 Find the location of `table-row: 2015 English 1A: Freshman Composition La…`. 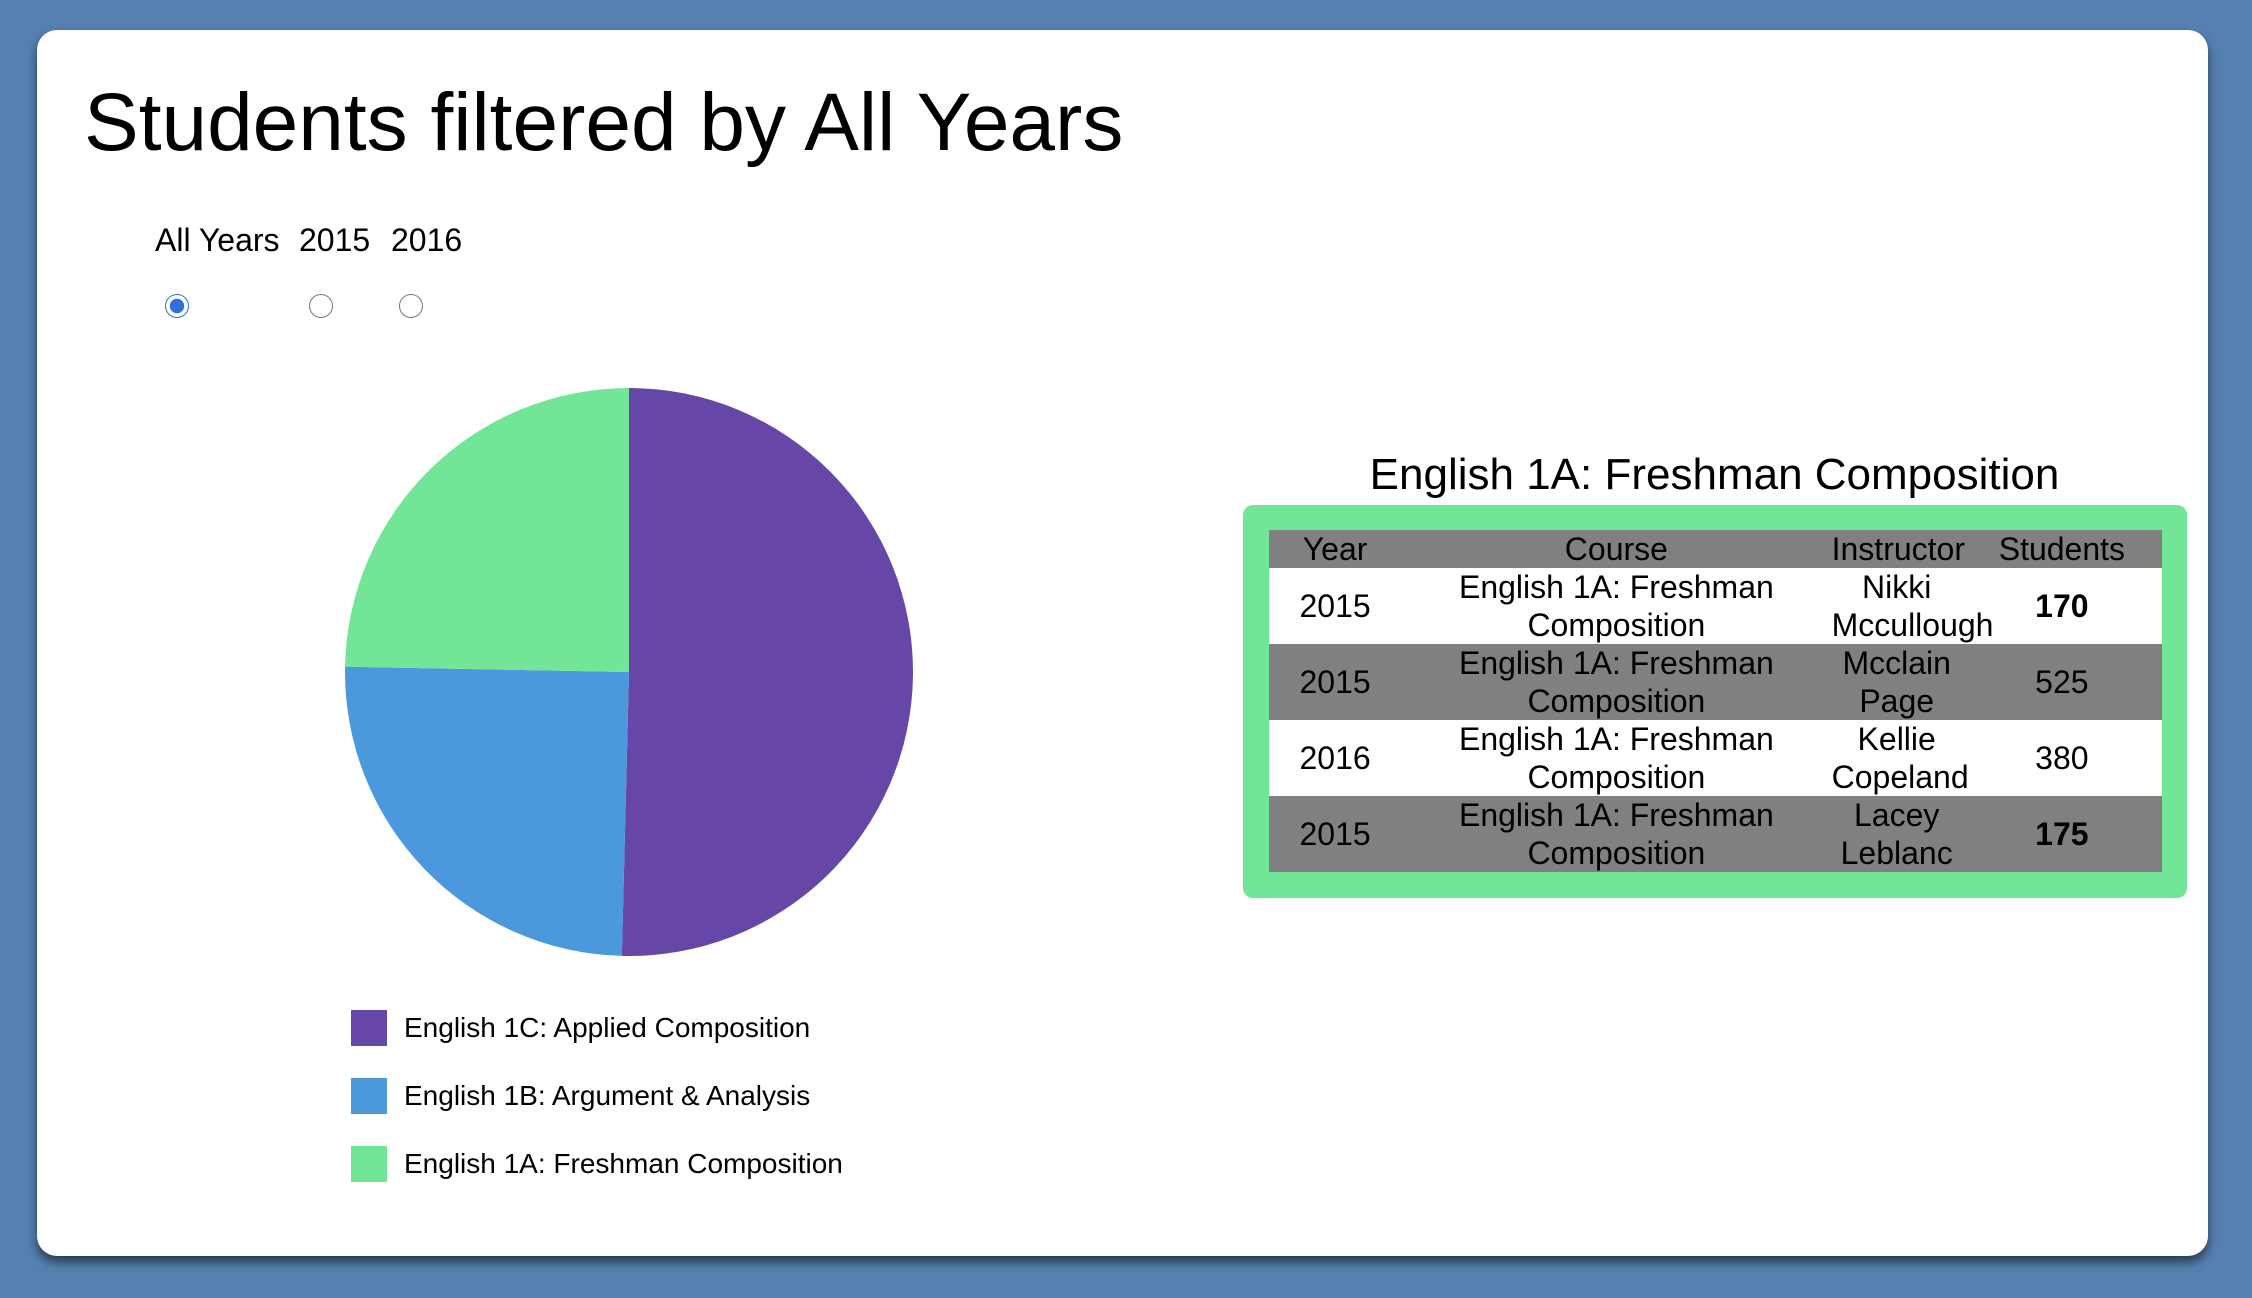

table-row: 2015 English 1A: Freshman Composition La… is located at coordinates (1715, 834).